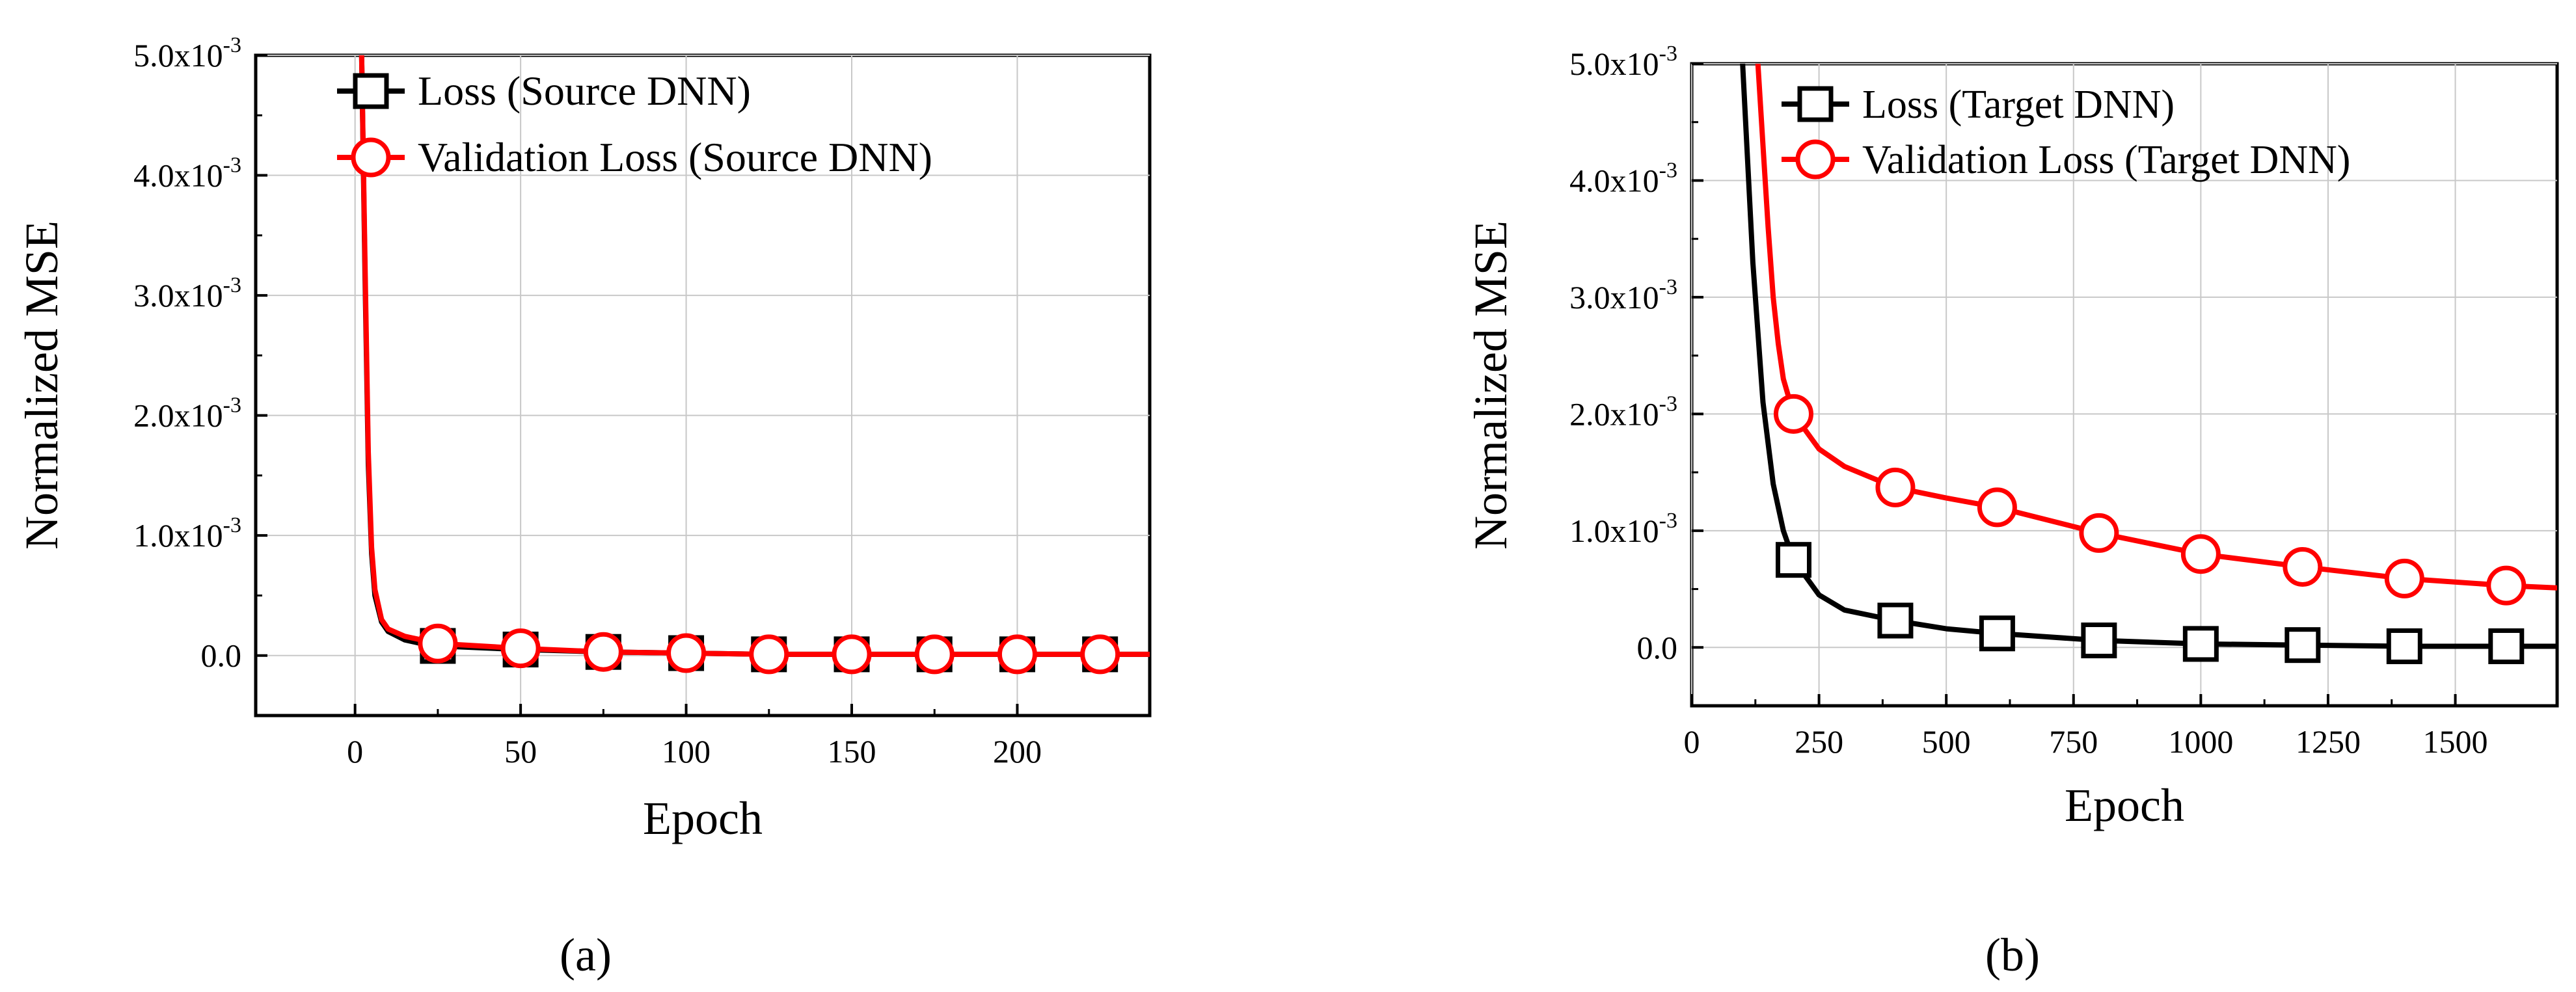 The height and width of the screenshot is (992, 2576). I want to click on x-tick-label: 50, so click(520, 751).